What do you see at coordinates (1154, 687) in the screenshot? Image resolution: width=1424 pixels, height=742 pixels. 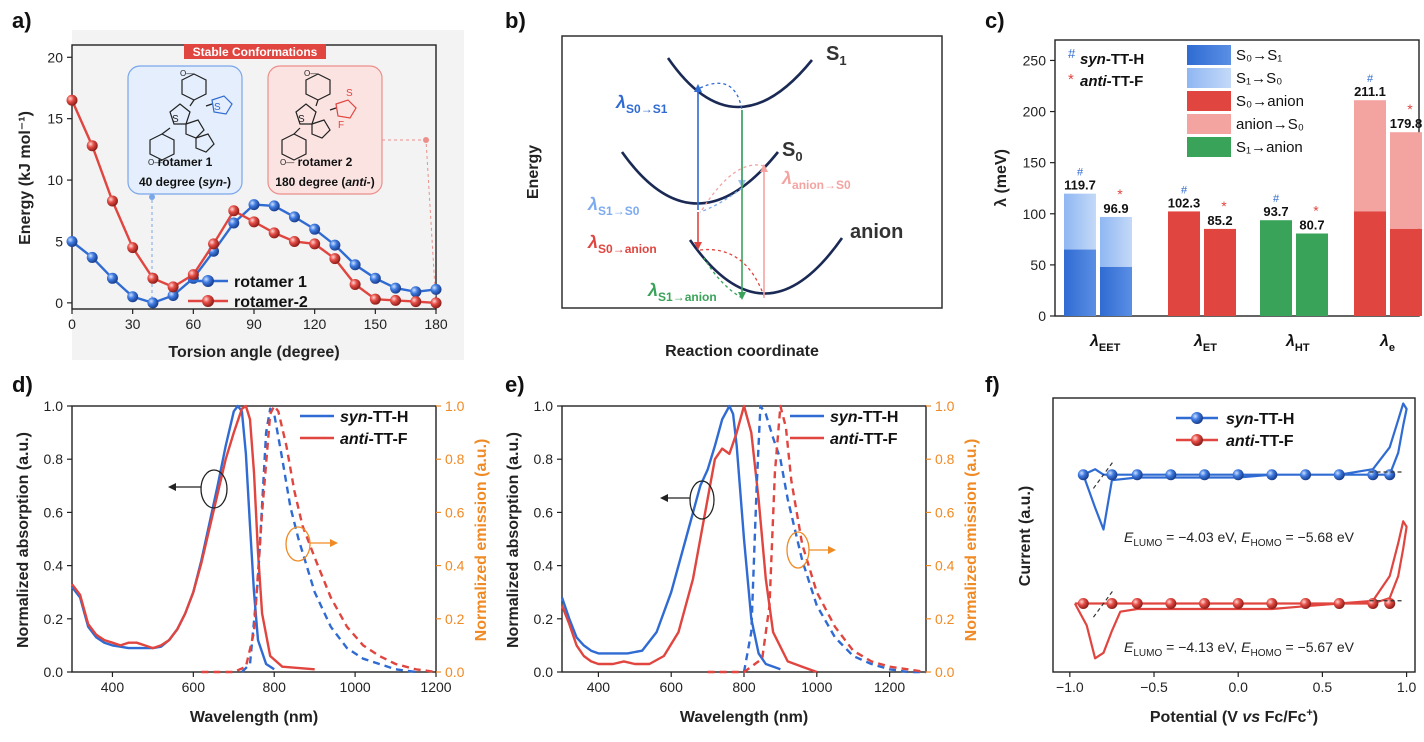 I see `panel-f-xtick-label: −0.5` at bounding box center [1154, 687].